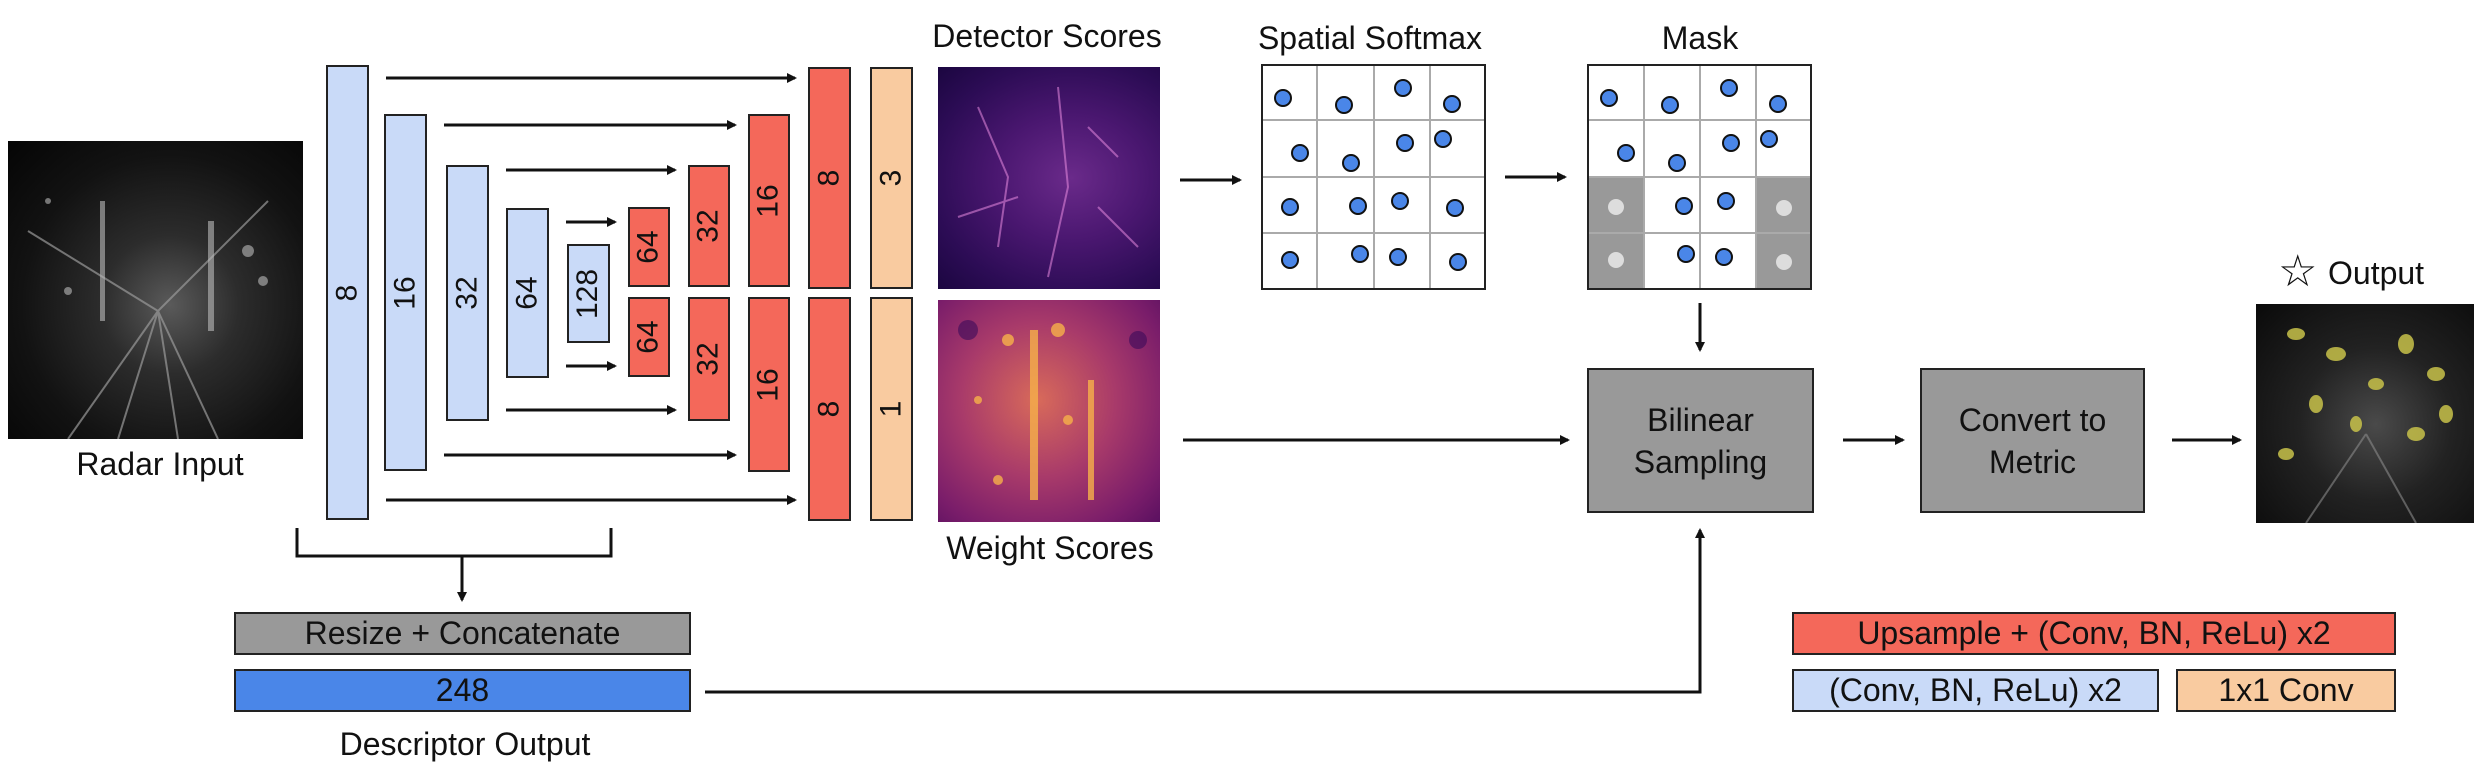  I want to click on bilinear-line-1: Bilinear, so click(1700, 419).